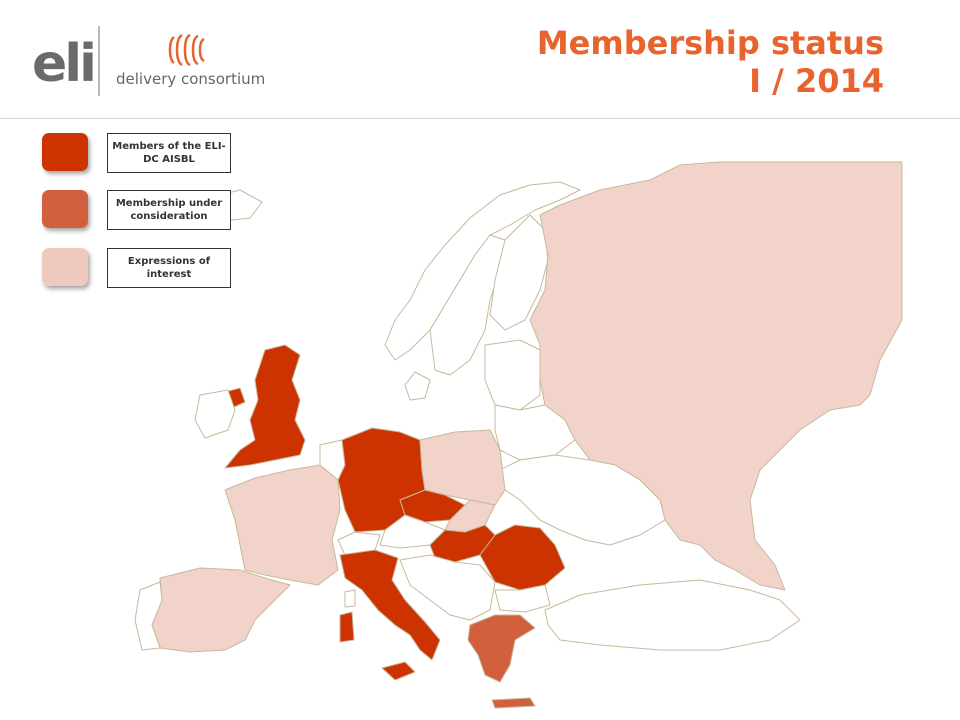 The image size is (960, 720). Describe the element at coordinates (522, 598) in the screenshot. I see `country-bulgaria` at that location.